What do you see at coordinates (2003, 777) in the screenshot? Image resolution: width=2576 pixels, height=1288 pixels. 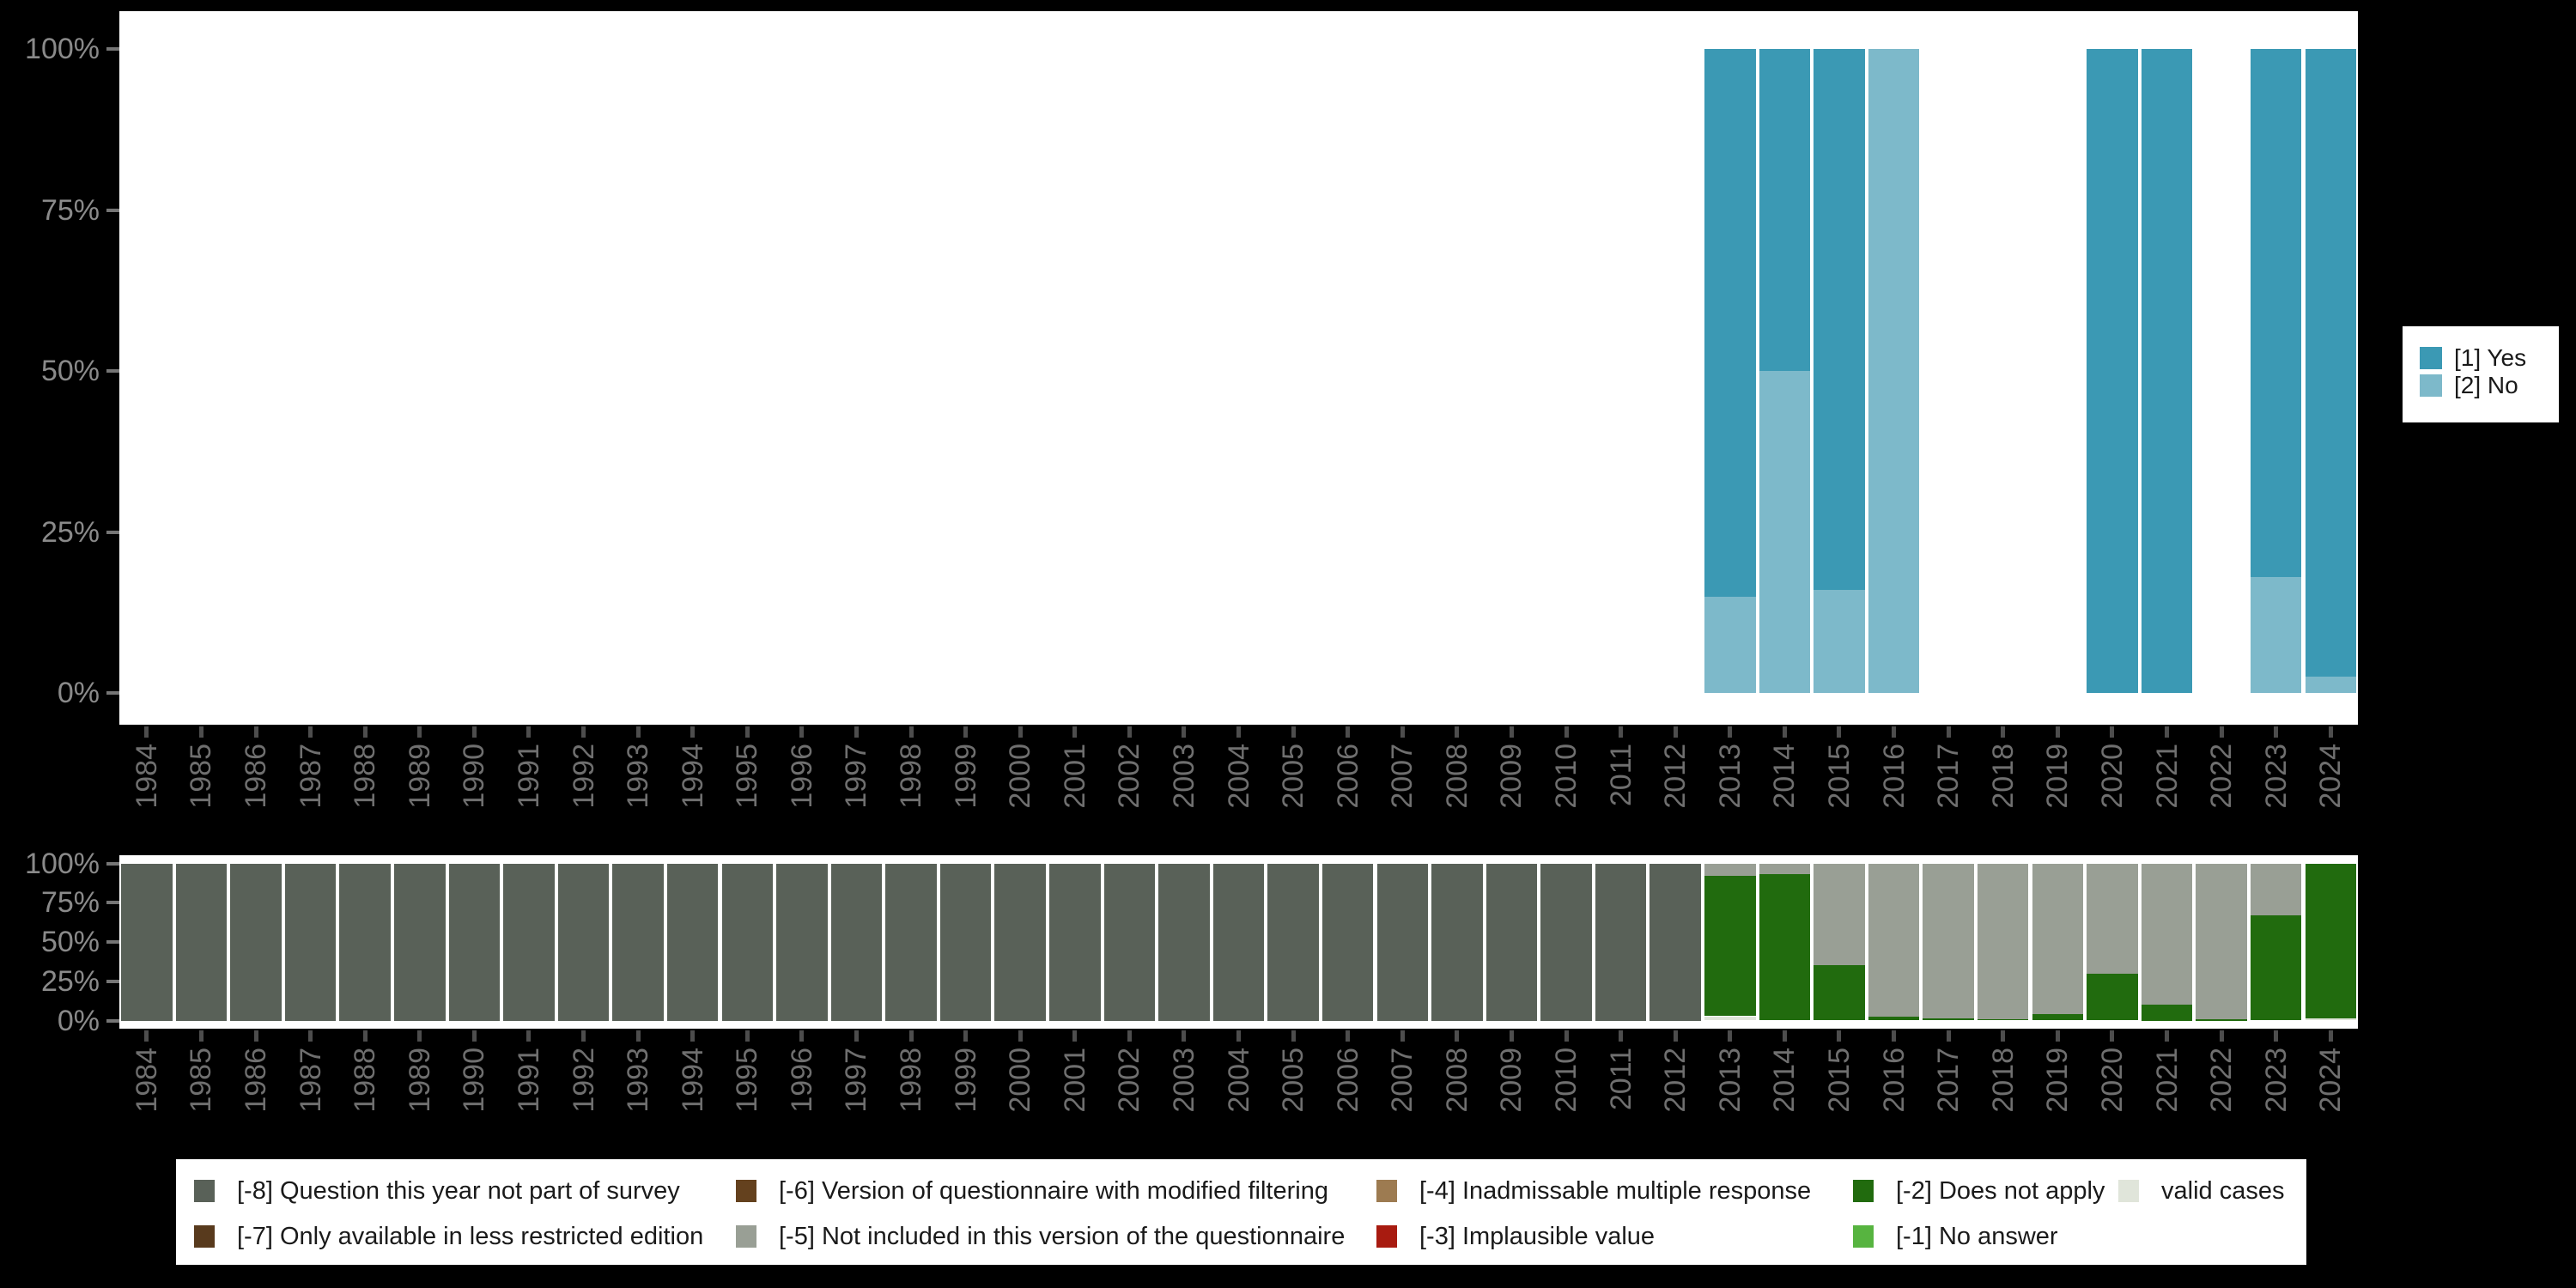 I see `answers-x-tick-label: 2018` at bounding box center [2003, 777].